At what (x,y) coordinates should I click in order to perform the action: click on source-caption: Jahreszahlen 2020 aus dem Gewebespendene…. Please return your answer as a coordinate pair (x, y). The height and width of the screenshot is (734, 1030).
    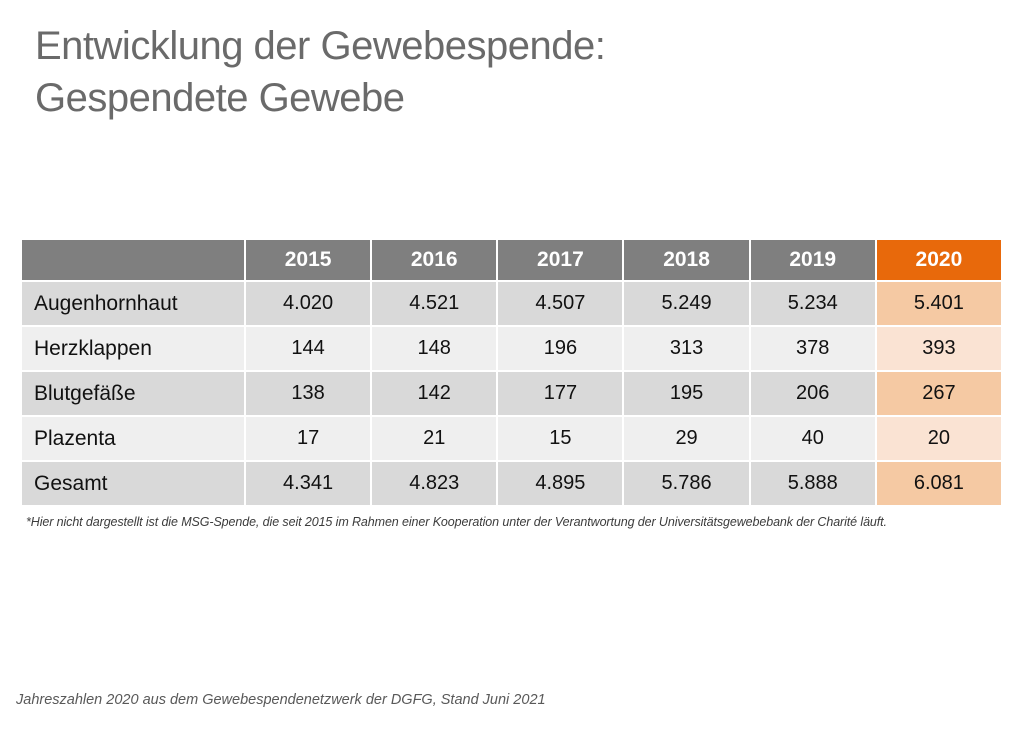
    Looking at the image, I should click on (281, 700).